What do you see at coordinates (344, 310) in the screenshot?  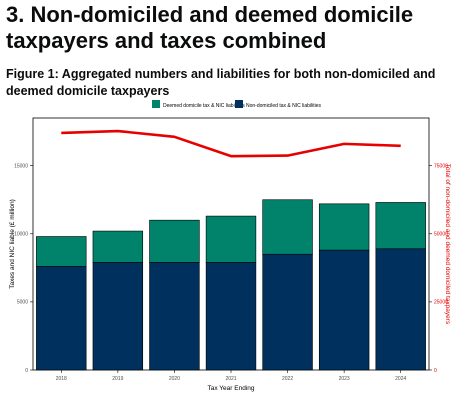 I see `bar-nondom-2023` at bounding box center [344, 310].